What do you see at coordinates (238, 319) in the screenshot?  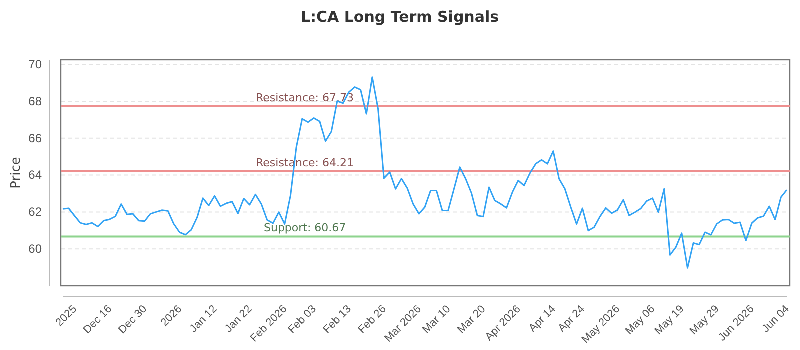 I see `x-tick-label: Jan 22` at bounding box center [238, 319].